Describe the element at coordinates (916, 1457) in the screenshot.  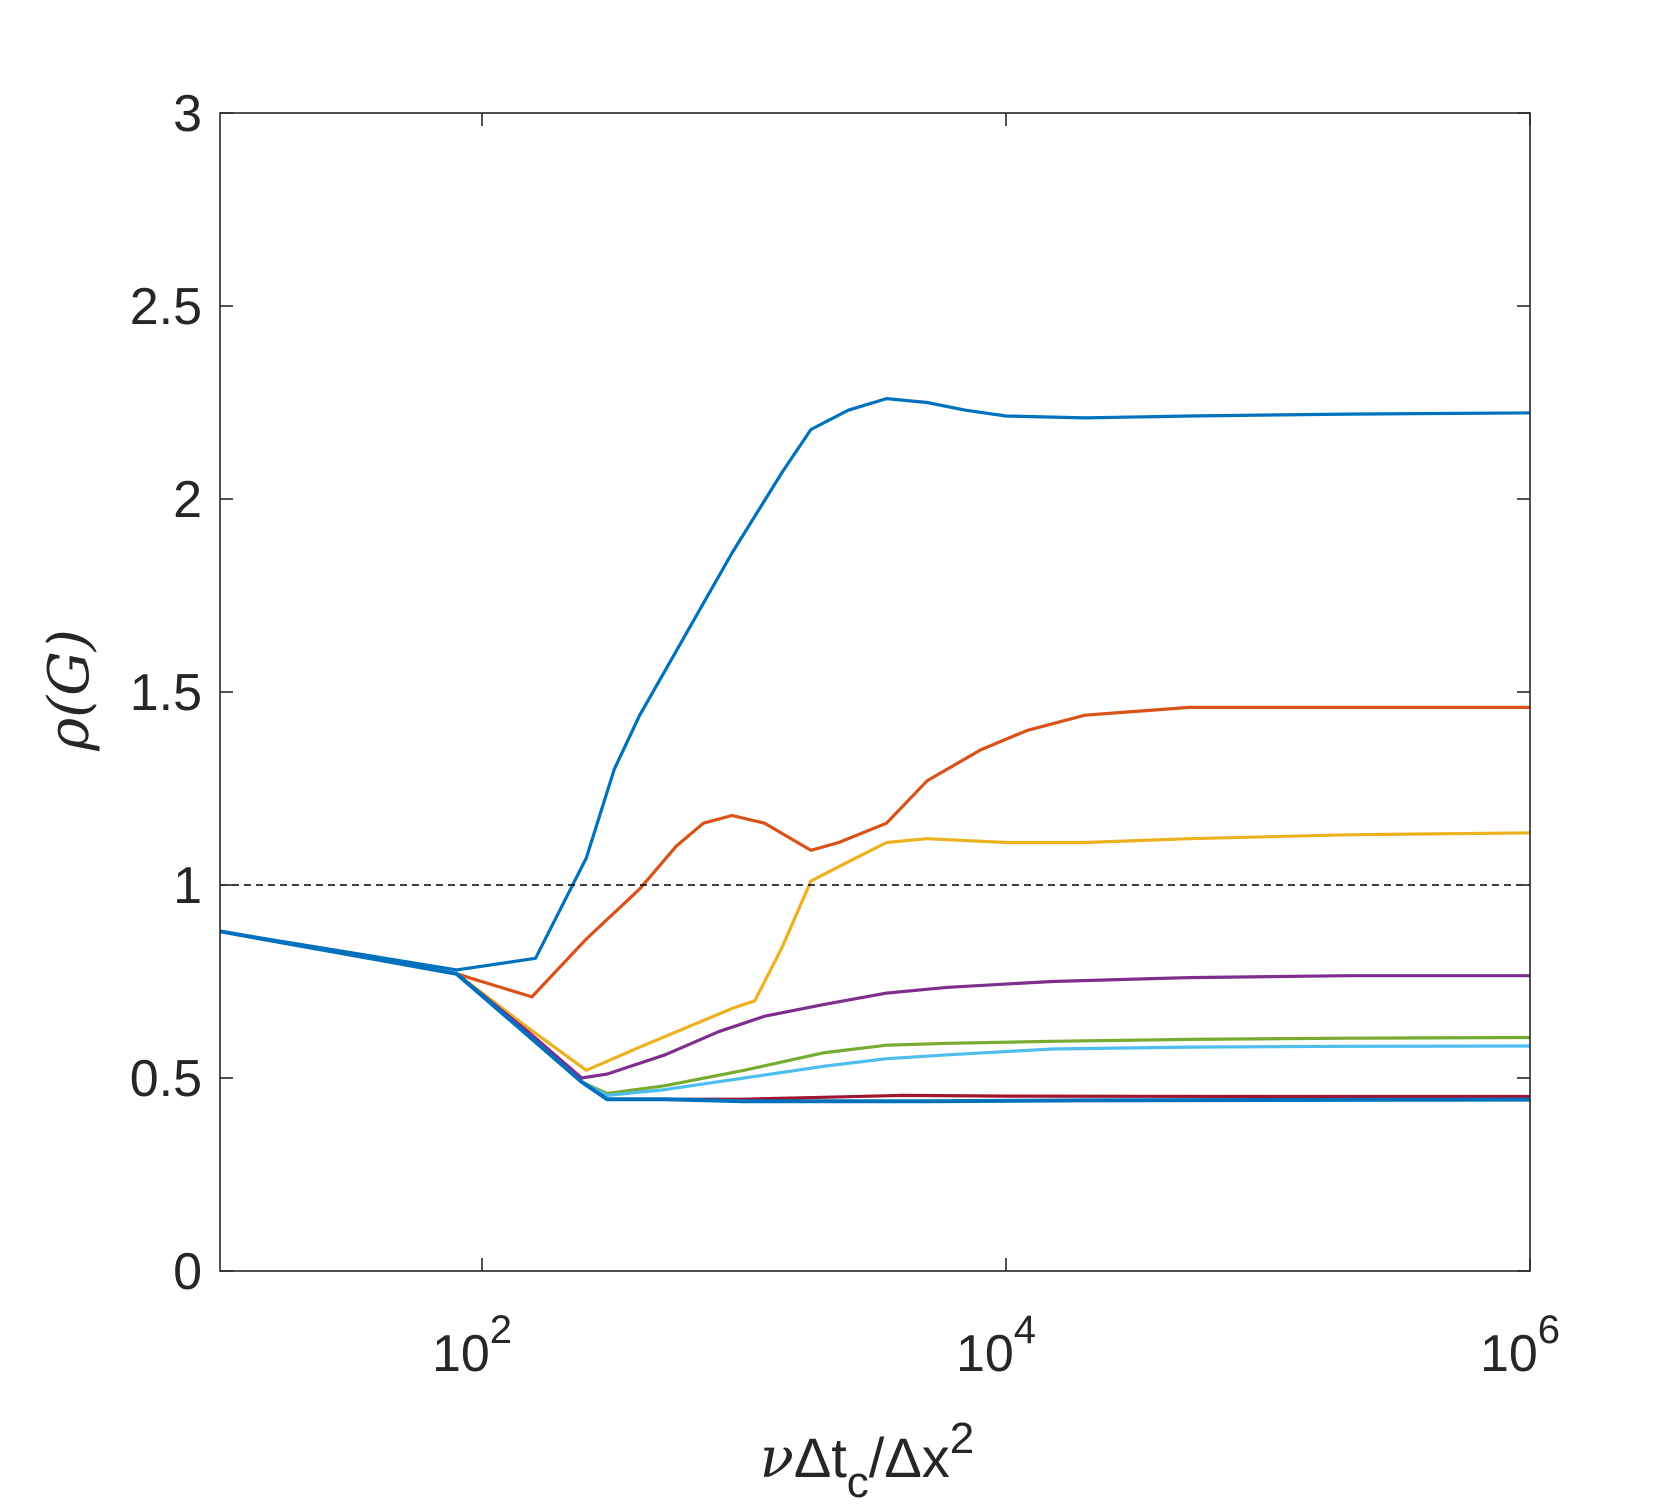
I see `x-label-delta-x: Δx` at that location.